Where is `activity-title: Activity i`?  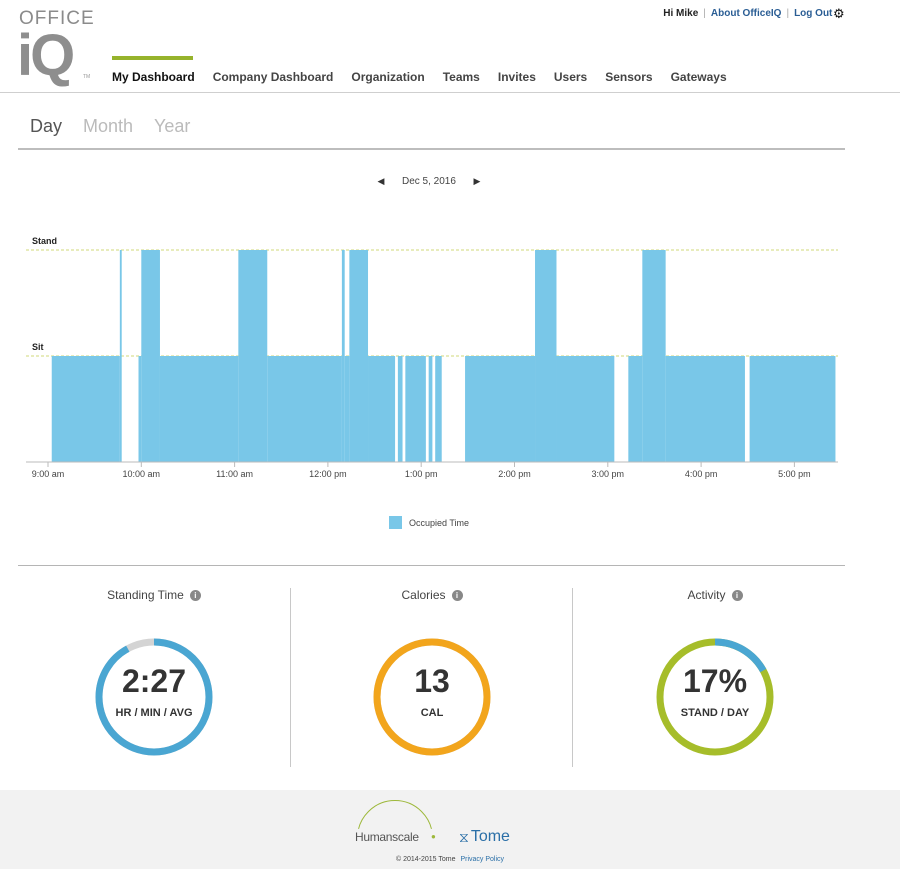
activity-title: Activity i is located at coordinates (715, 595).